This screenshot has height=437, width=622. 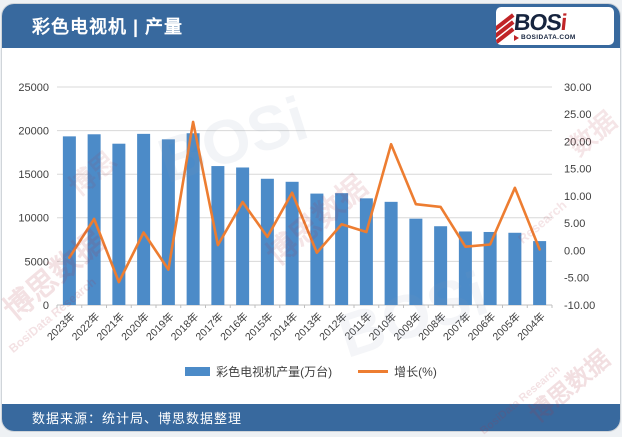 What do you see at coordinates (574, 224) in the screenshot?
I see `right-axis-tick-label: 5.00` at bounding box center [574, 224].